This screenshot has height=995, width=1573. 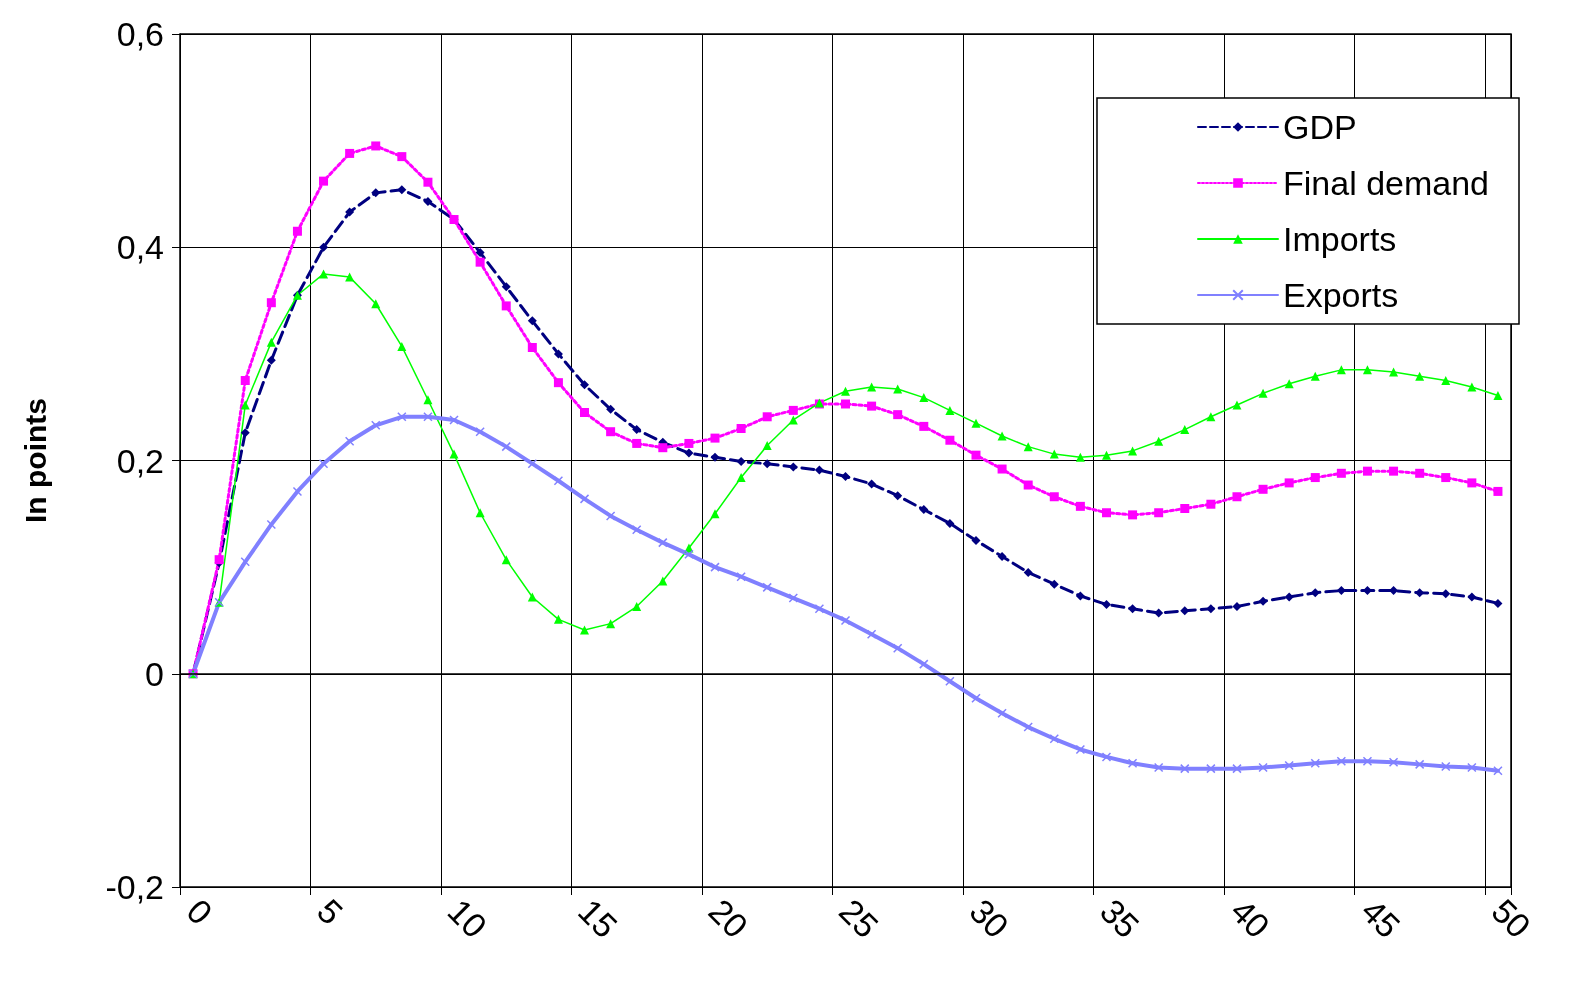 What do you see at coordinates (1381, 918) in the screenshot?
I see `x-tick-label: 45` at bounding box center [1381, 918].